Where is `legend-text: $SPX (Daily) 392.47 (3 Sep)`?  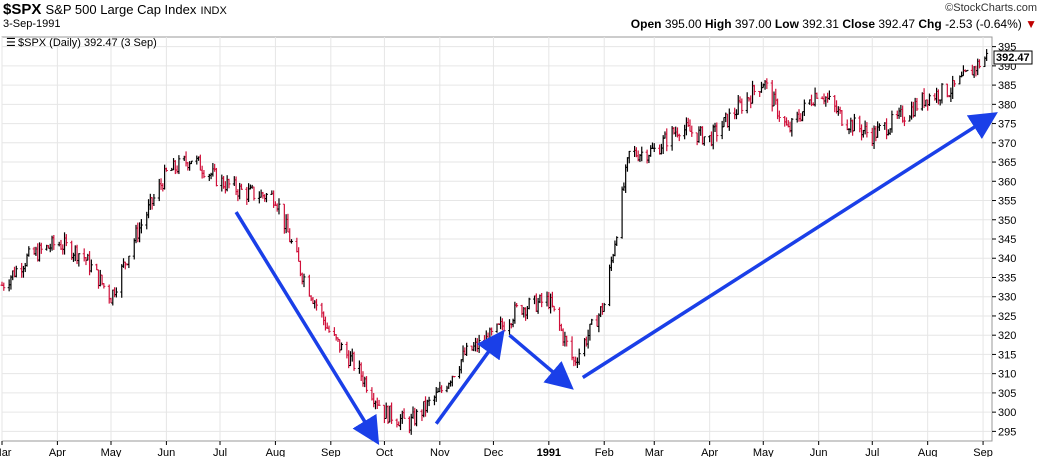 legend-text: $SPX (Daily) 392.47 (3 Sep) is located at coordinates (87, 43).